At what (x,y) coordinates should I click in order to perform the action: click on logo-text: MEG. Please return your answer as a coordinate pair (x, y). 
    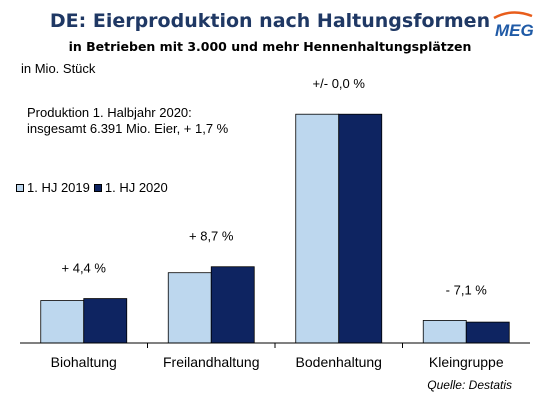
    Looking at the image, I should click on (514, 30).